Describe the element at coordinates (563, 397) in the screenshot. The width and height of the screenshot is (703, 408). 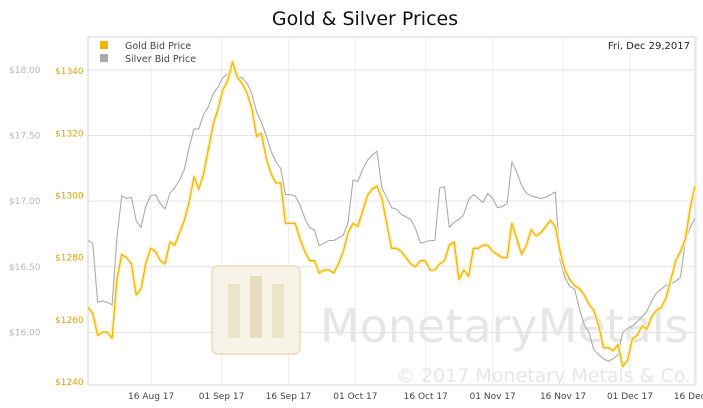
I see `x-tick-label: 16 Nov 17` at that location.